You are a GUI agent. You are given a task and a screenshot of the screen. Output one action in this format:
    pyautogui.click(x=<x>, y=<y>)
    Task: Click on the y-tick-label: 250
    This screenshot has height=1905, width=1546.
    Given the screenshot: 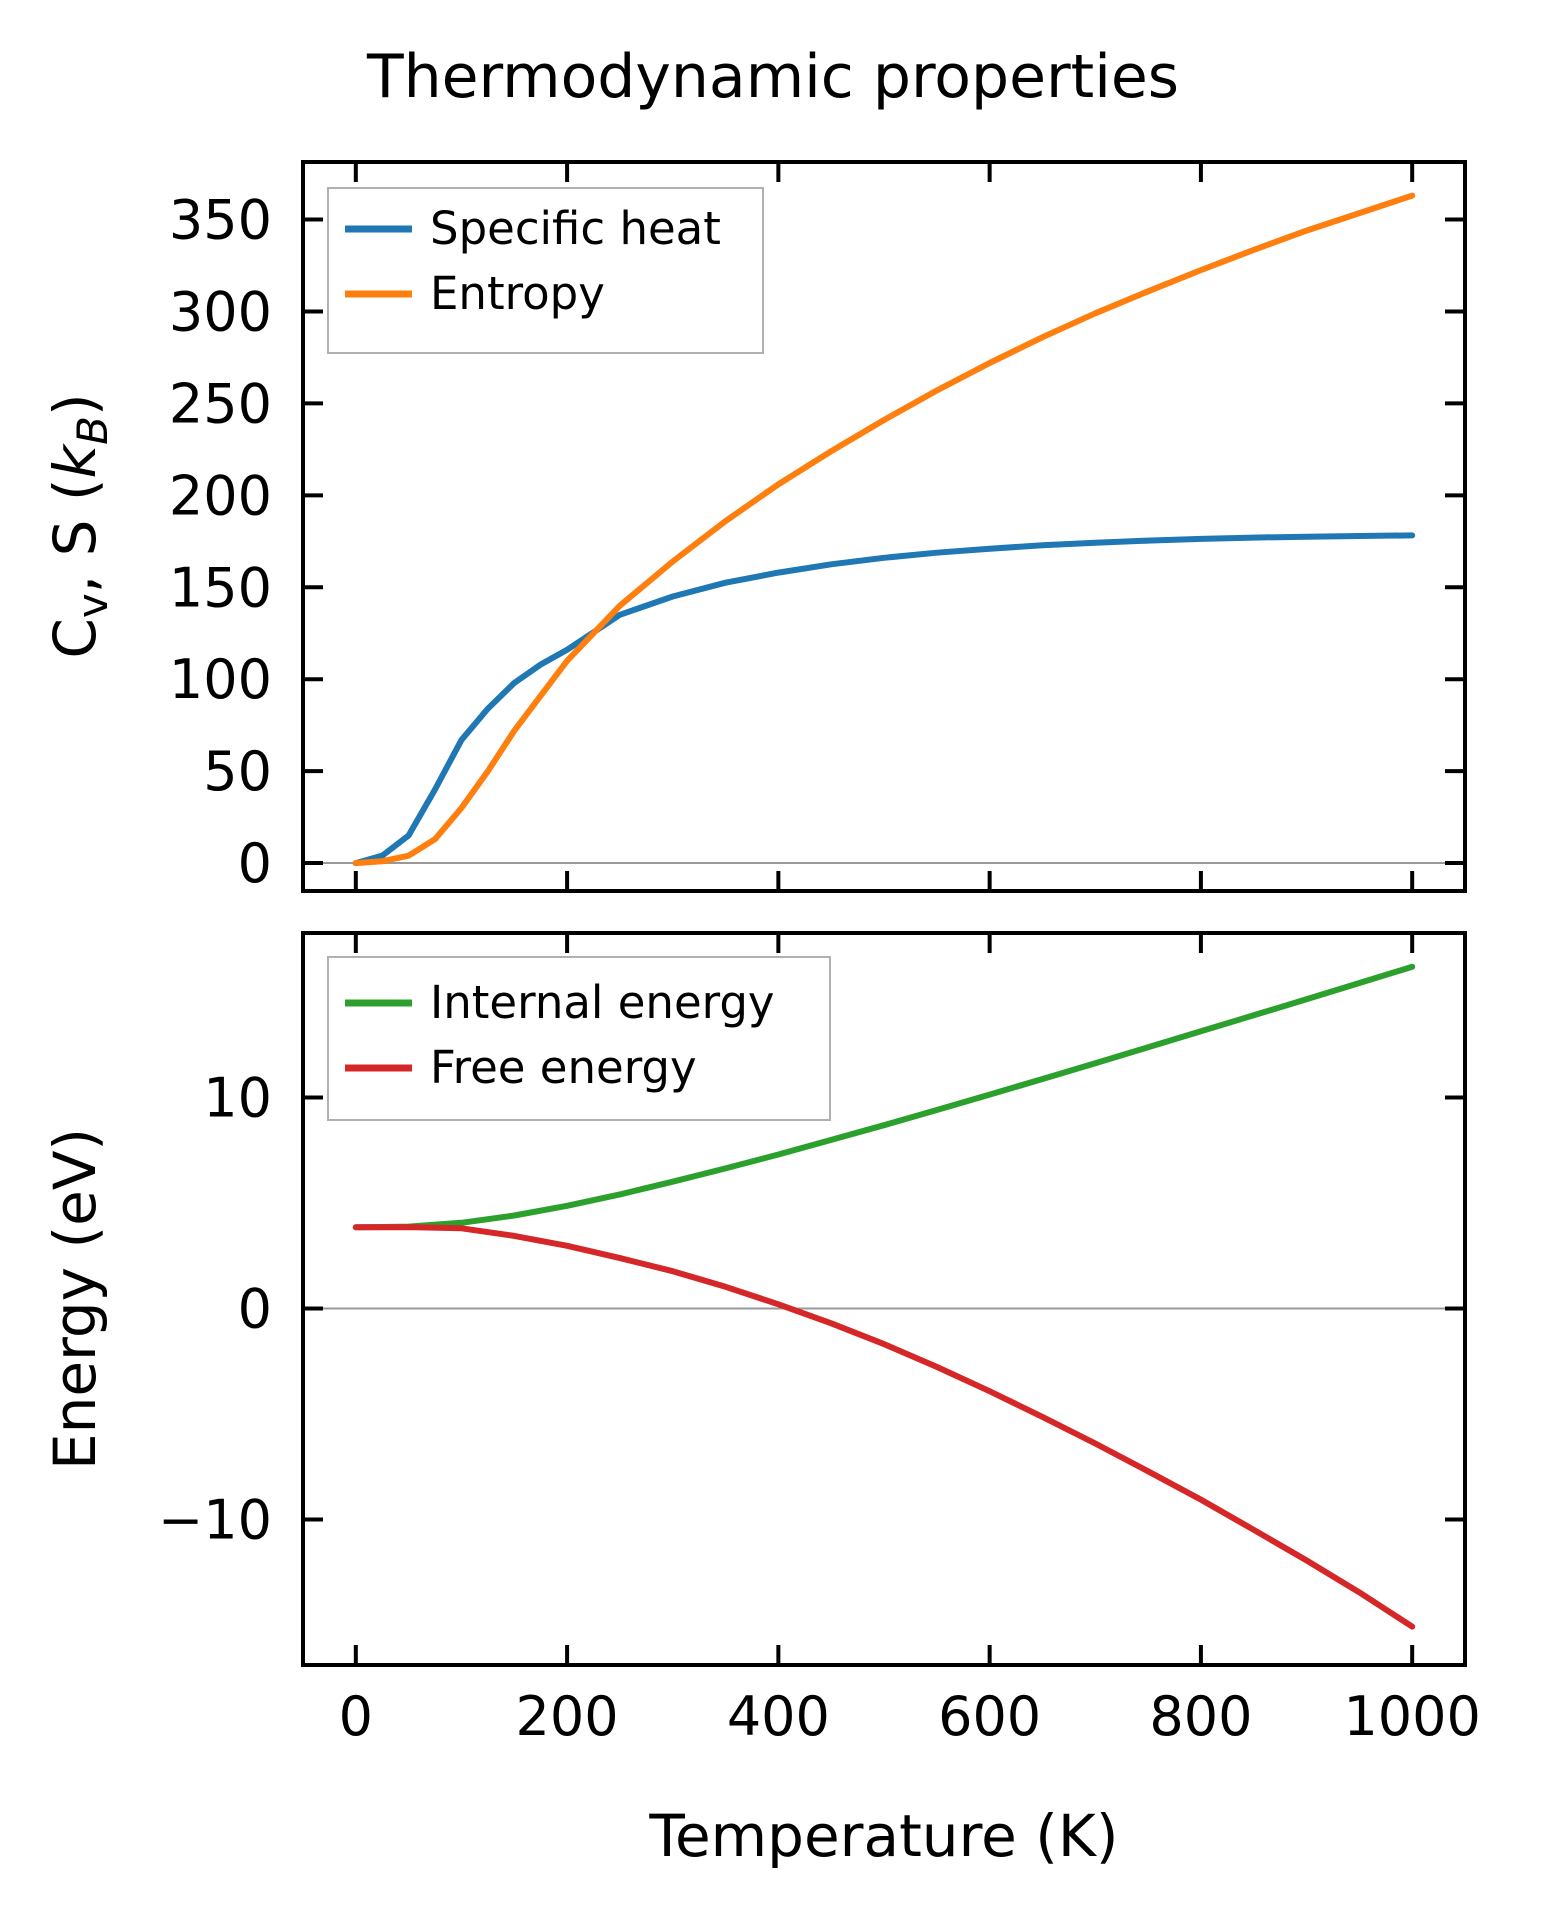 What is the action you would take?
    pyautogui.click(x=220, y=403)
    